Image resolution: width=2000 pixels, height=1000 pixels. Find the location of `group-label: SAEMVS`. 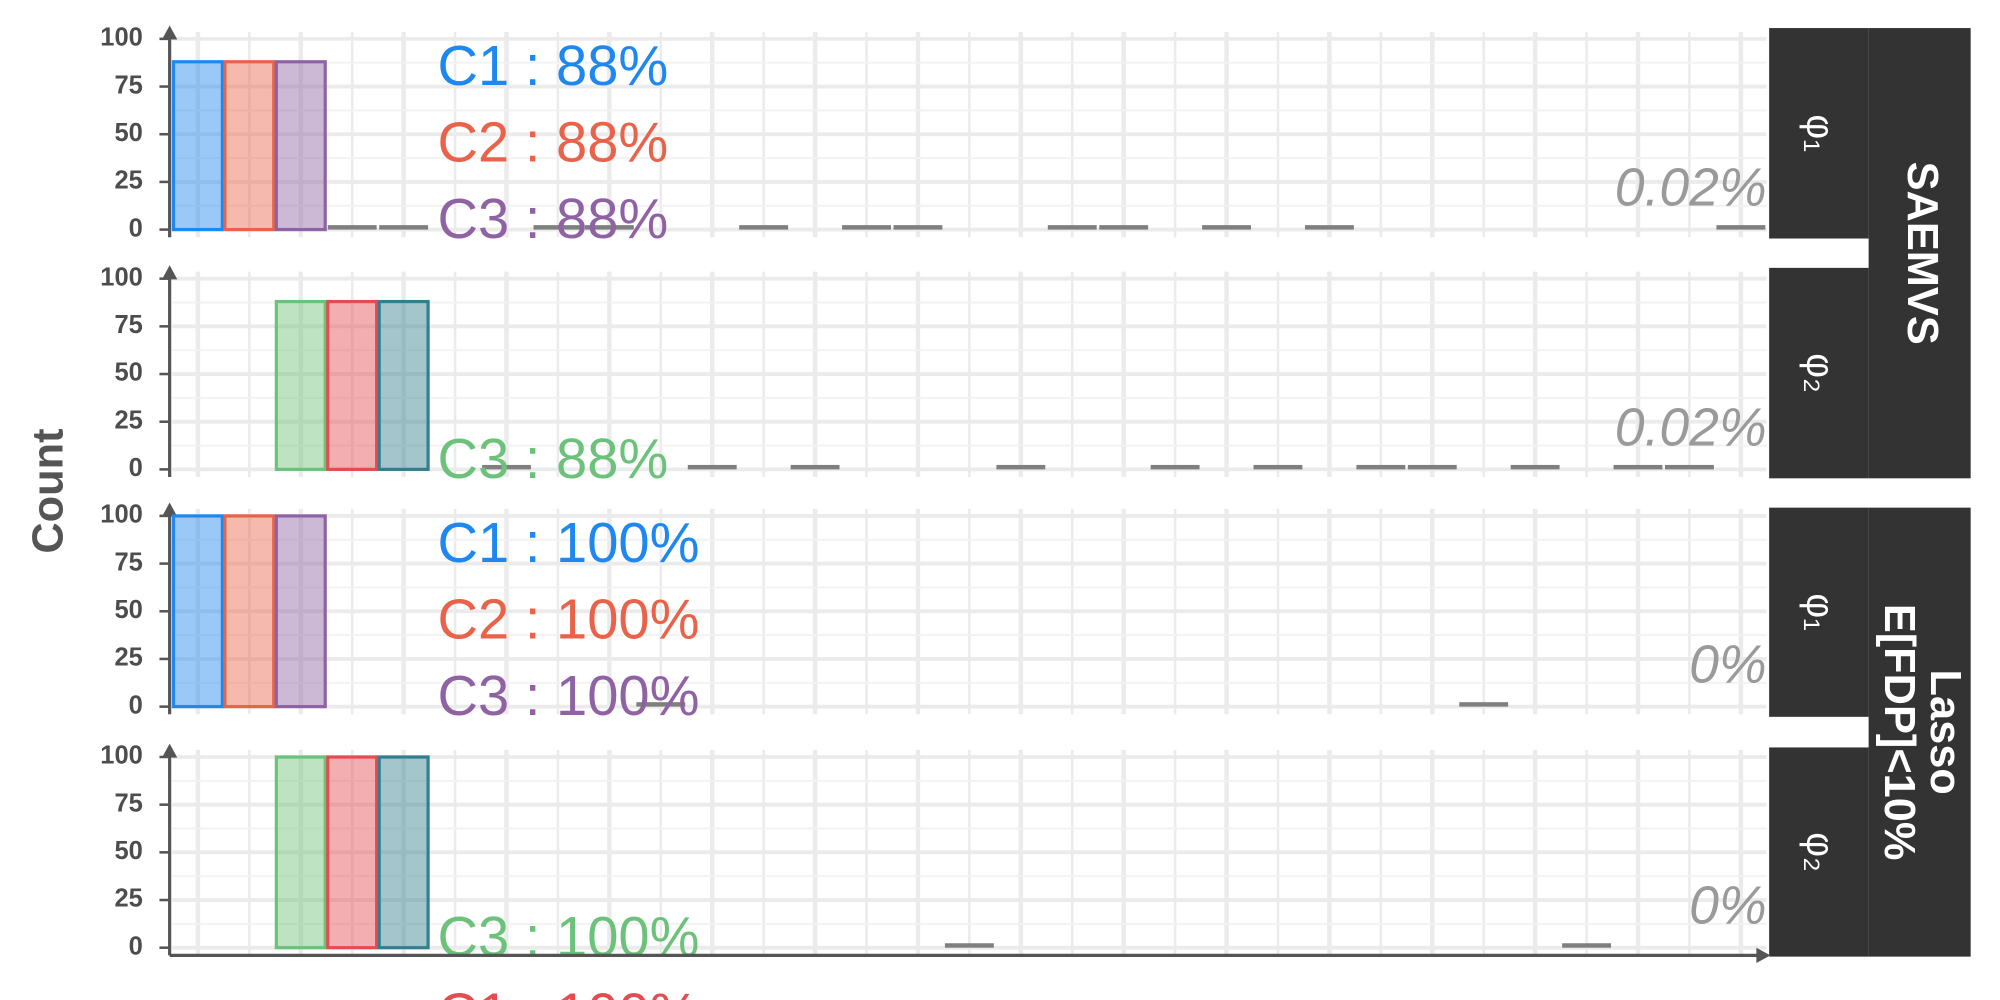

group-label: SAEMVS is located at coordinates (1922, 253).